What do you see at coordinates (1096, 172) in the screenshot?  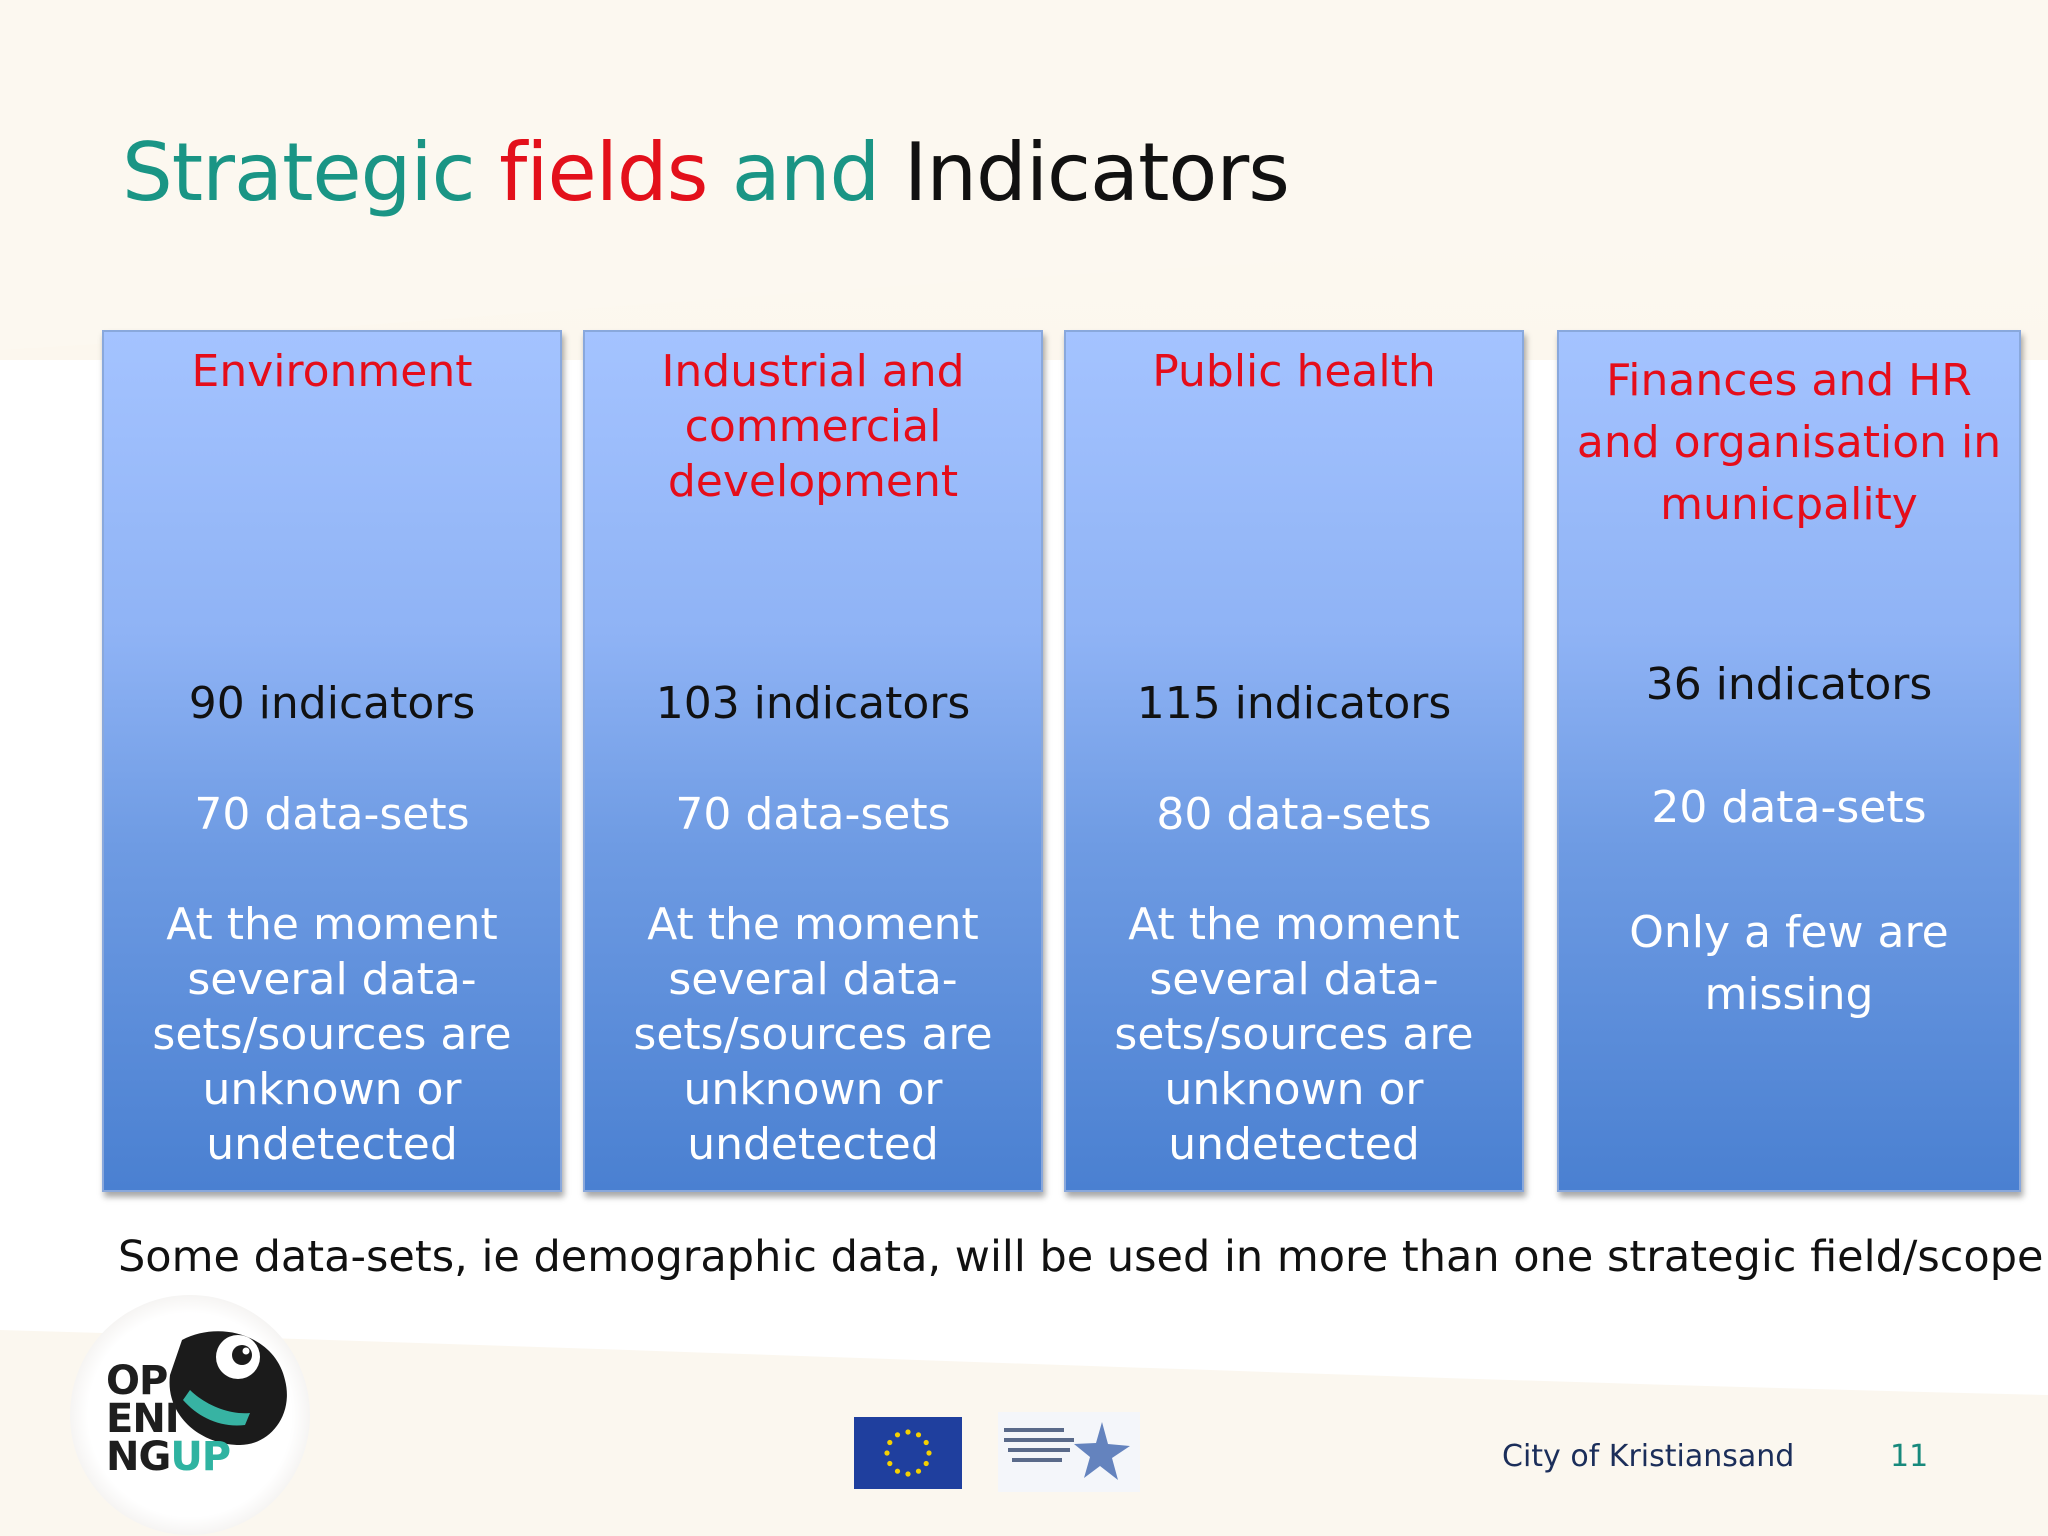 I see `title-part-indicators: Indicators` at bounding box center [1096, 172].